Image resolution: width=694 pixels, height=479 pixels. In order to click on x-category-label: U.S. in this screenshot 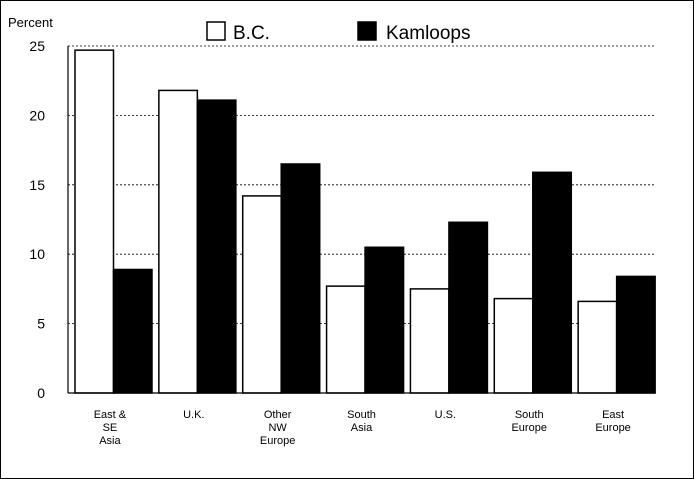, I will do `click(445, 415)`.